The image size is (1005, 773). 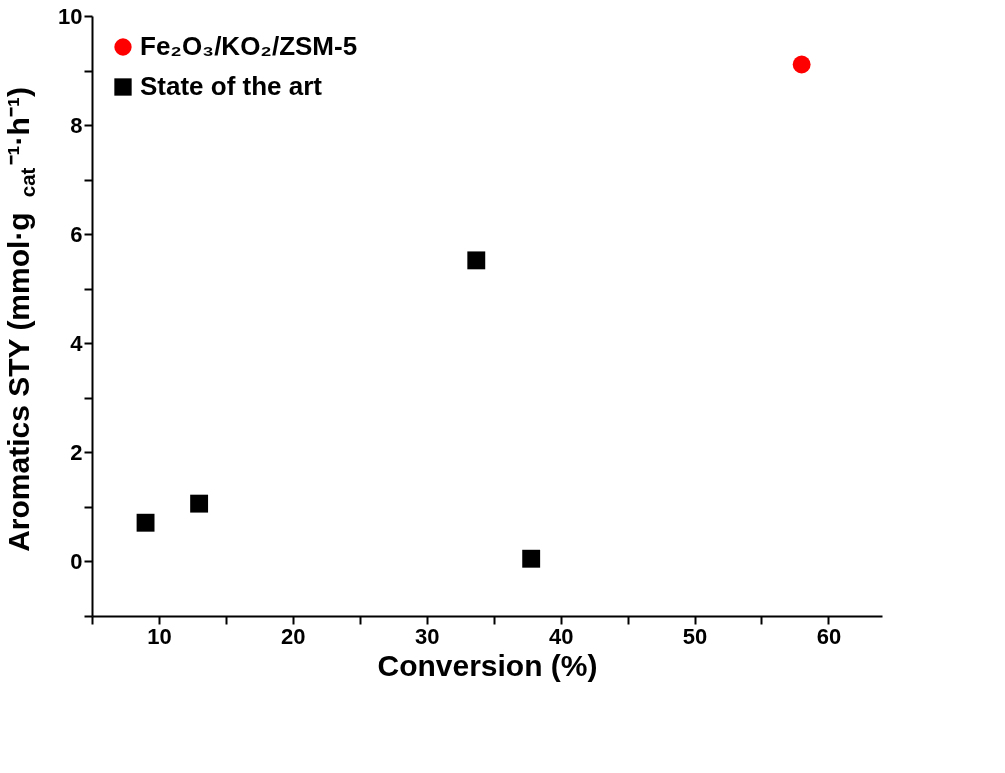 What do you see at coordinates (427, 636) in the screenshot?
I see `x-tick-label: 30` at bounding box center [427, 636].